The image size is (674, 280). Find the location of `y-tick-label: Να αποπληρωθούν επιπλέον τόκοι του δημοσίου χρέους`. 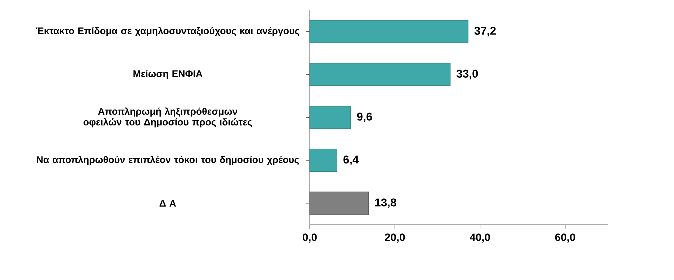

y-tick-label: Να αποπληρωθούν επιπλέον τόκοι του δημοσίου χρέους is located at coordinates (168, 161).